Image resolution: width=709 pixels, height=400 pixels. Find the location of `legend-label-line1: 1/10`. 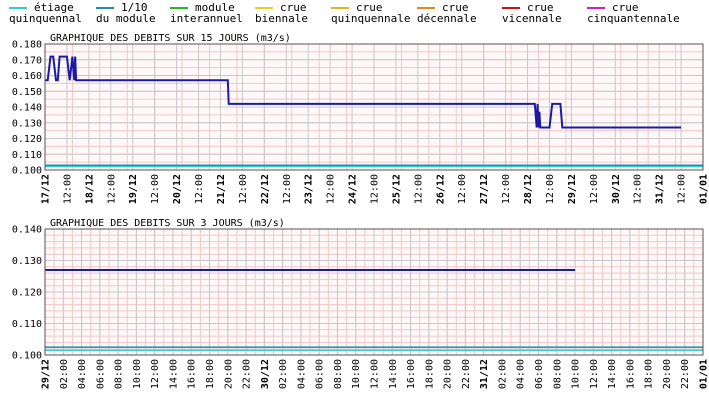

legend-label-line1: 1/10 is located at coordinates (134, 7).